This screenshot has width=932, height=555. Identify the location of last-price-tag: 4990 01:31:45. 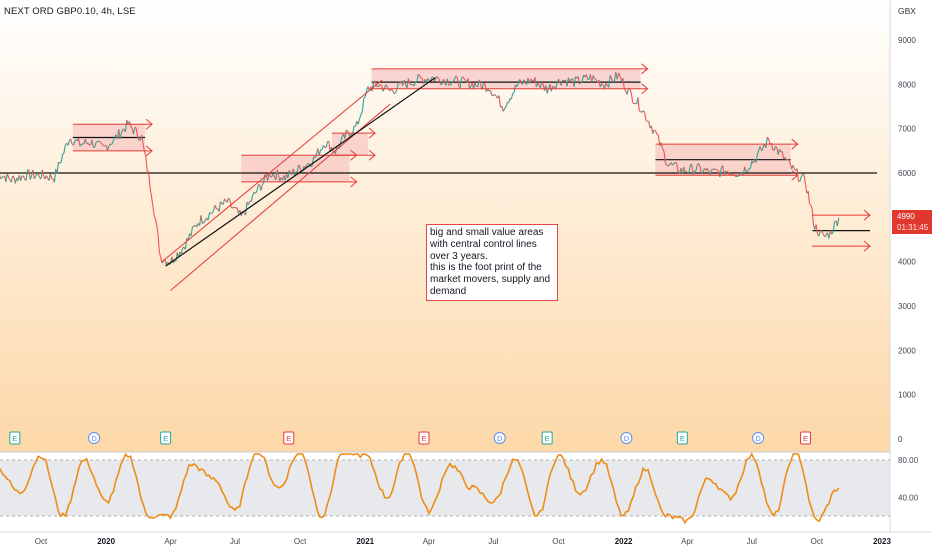
(912, 222).